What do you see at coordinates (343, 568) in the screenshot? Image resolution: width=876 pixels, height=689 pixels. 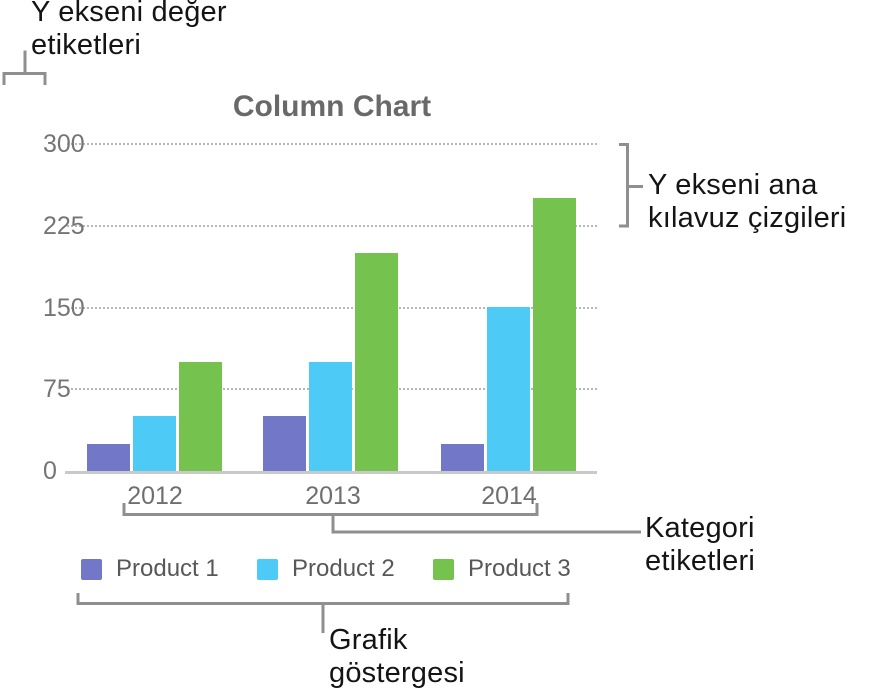 I see `legend-label-2: Product 2` at bounding box center [343, 568].